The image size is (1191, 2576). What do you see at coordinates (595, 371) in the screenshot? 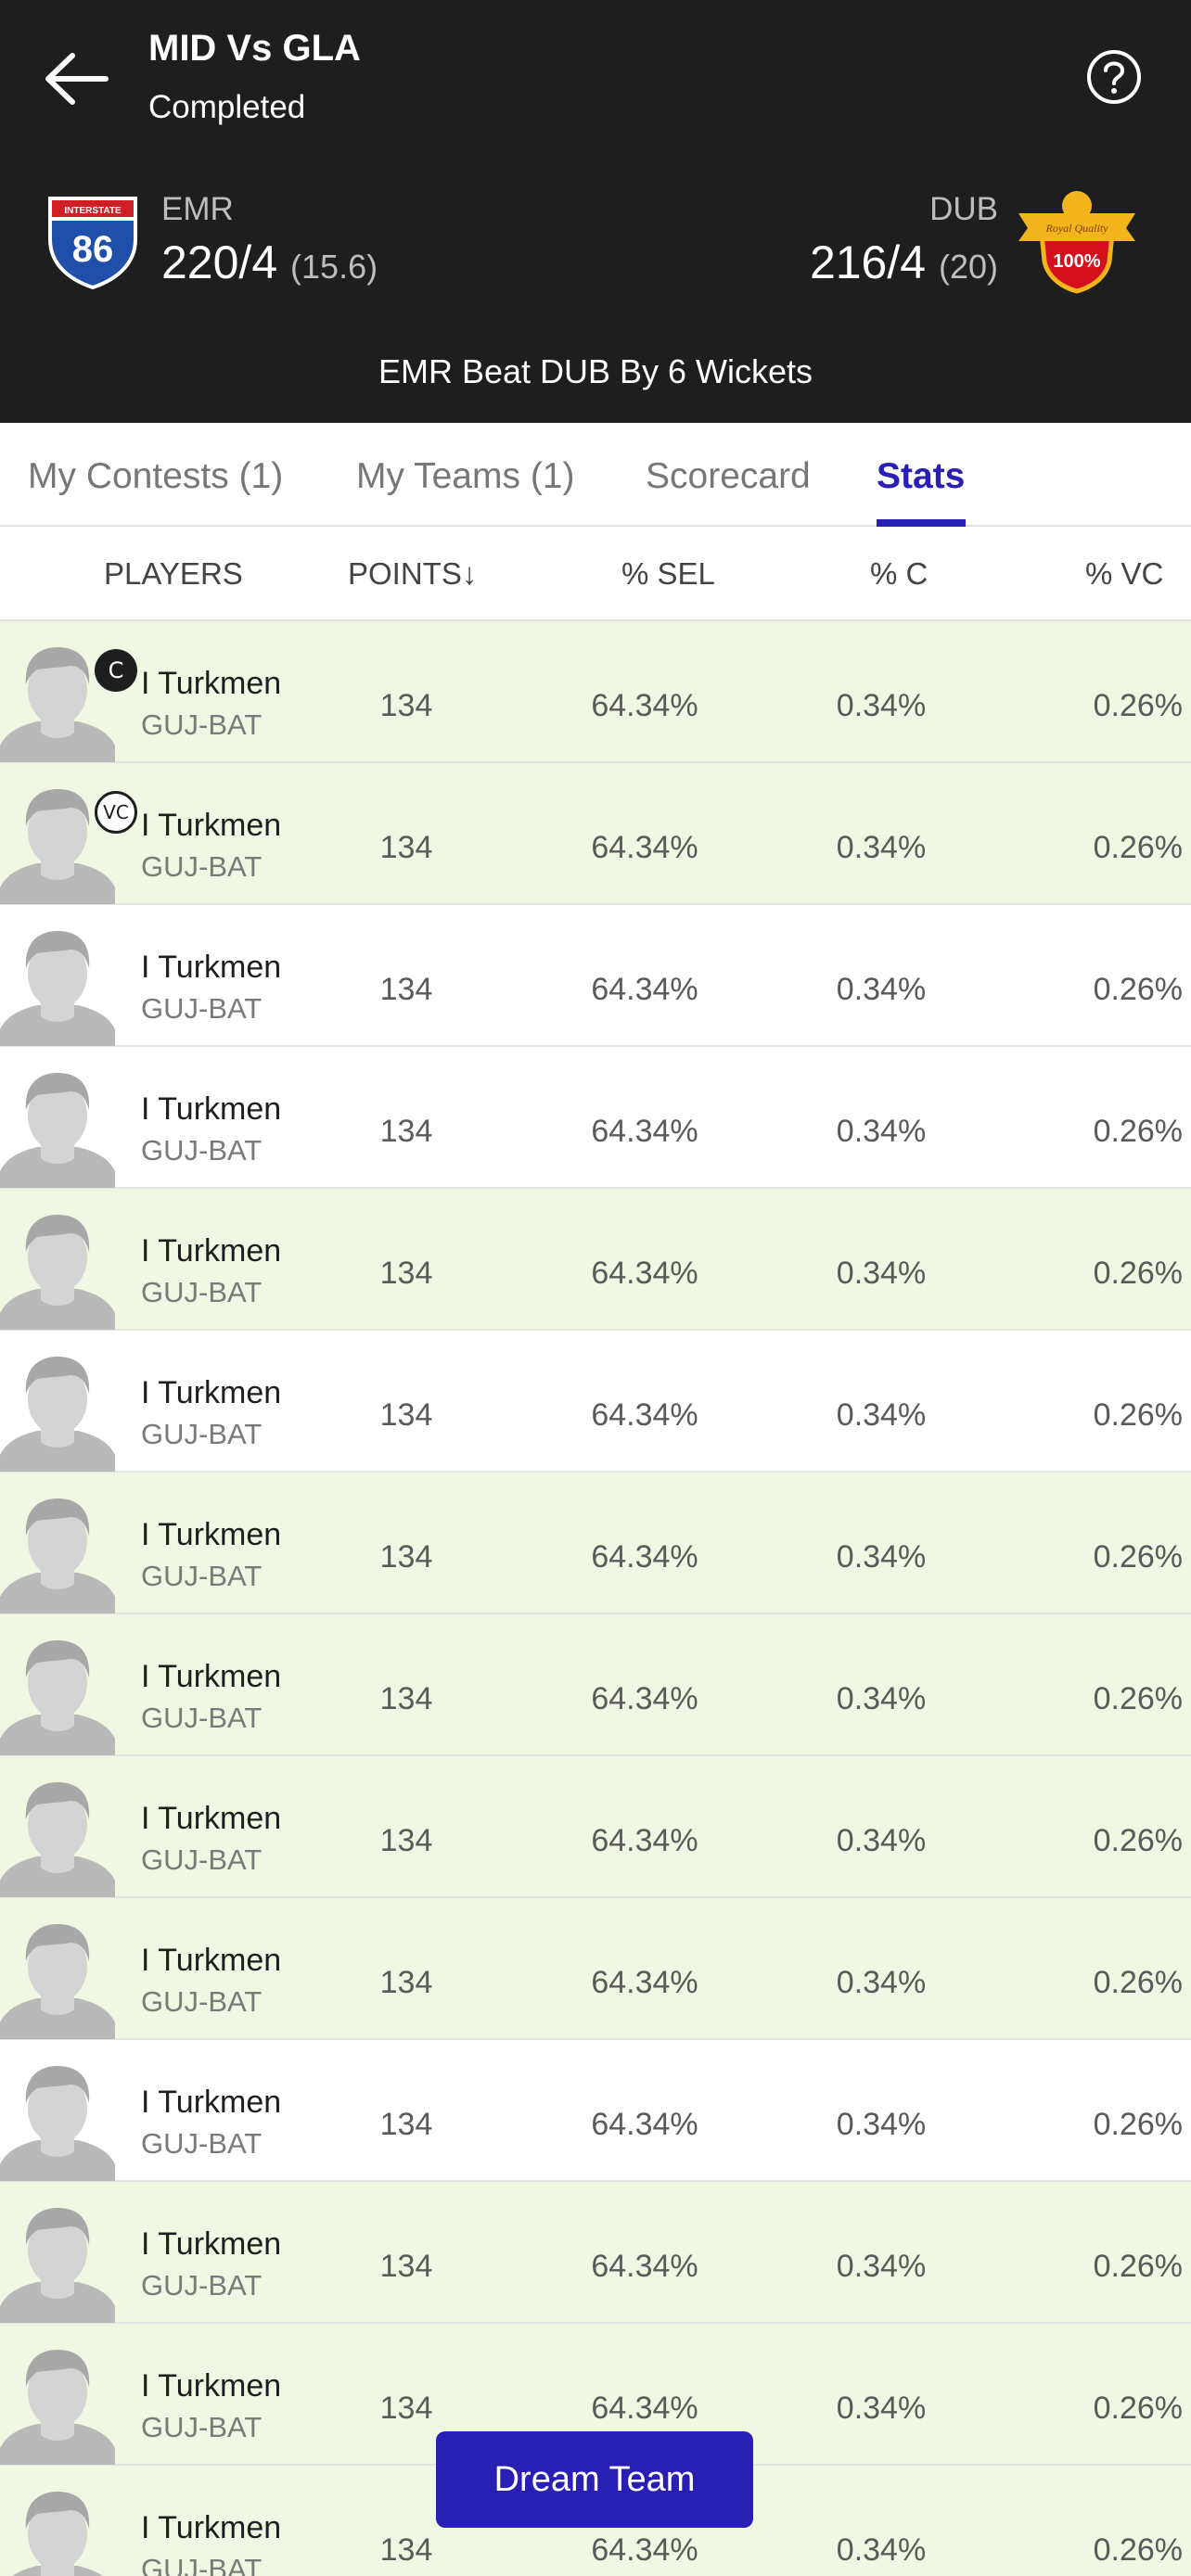
I see `match-result: EMR Beat DUB By 6 Wickets` at bounding box center [595, 371].